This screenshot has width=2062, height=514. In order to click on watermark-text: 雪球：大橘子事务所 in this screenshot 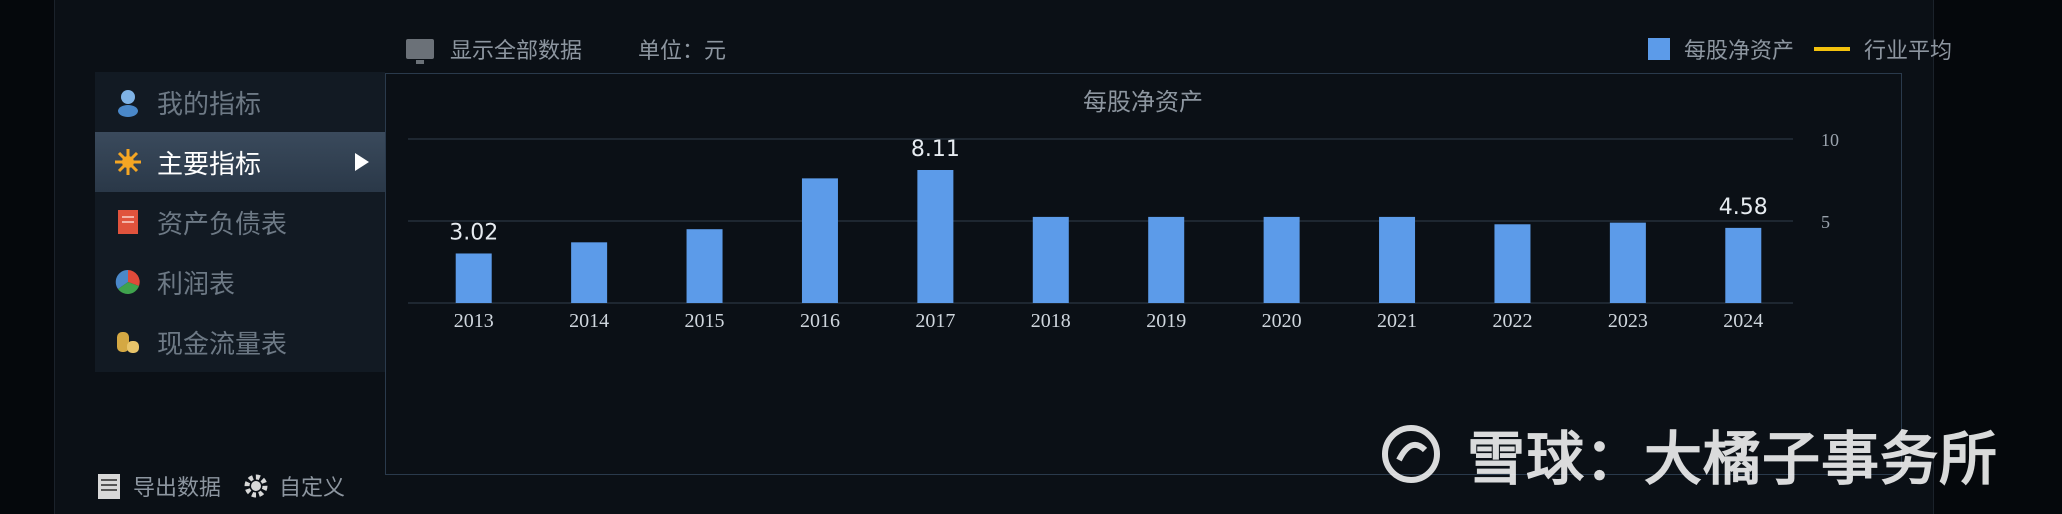, I will do `click(1732, 459)`.